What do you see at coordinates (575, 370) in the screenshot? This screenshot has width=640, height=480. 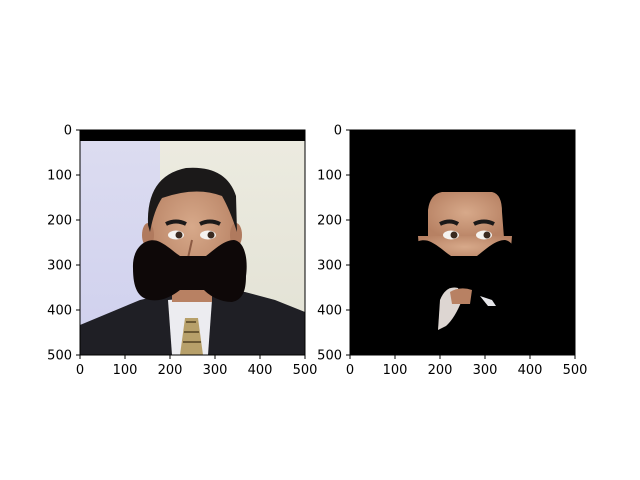 I see `right-x-tick-label: 500` at bounding box center [575, 370].